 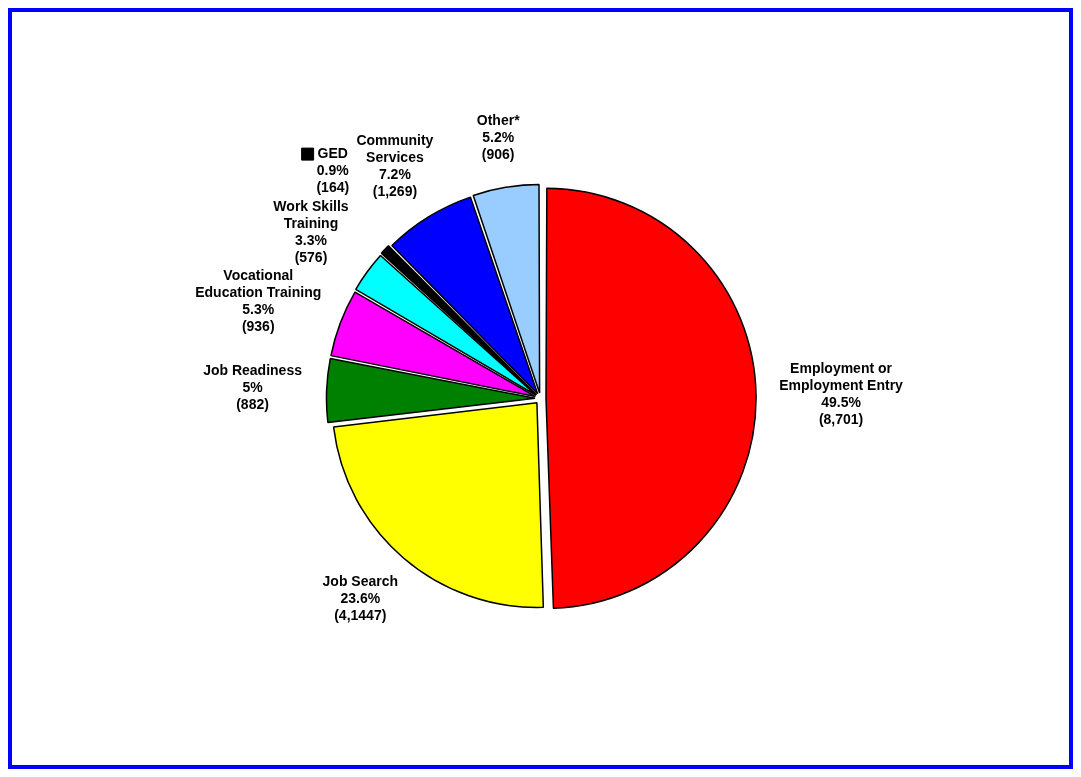 I want to click on slice-label: Employment or Employment Entry, so click(x=841, y=376).